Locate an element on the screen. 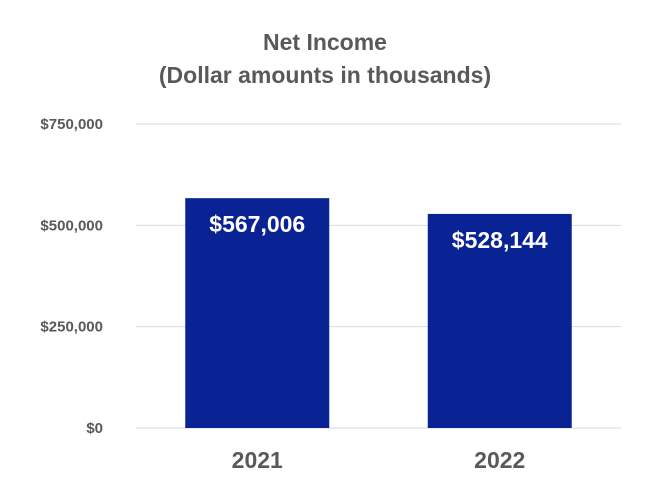  x-axis-tick-labels: 2021 2022 is located at coordinates (379, 460).